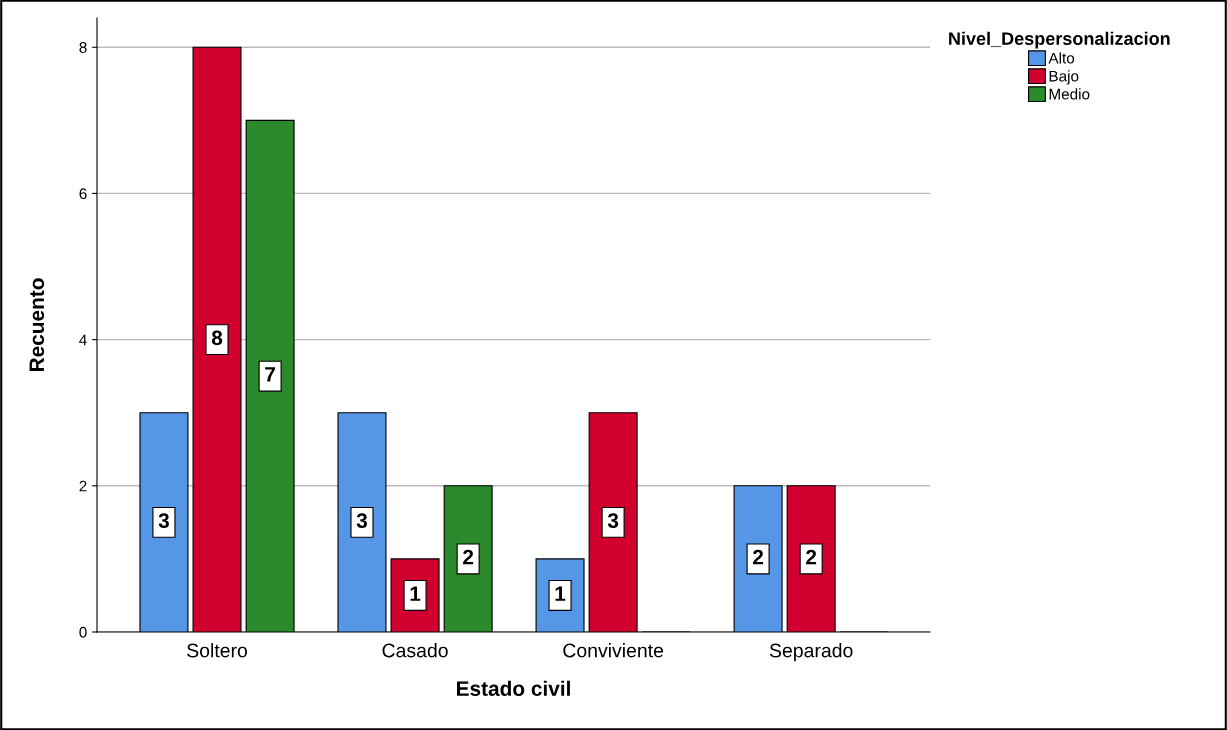 The width and height of the screenshot is (1227, 730). What do you see at coordinates (1059, 40) in the screenshot?
I see `legend-title: Nivel_Despersonalizacion` at bounding box center [1059, 40].